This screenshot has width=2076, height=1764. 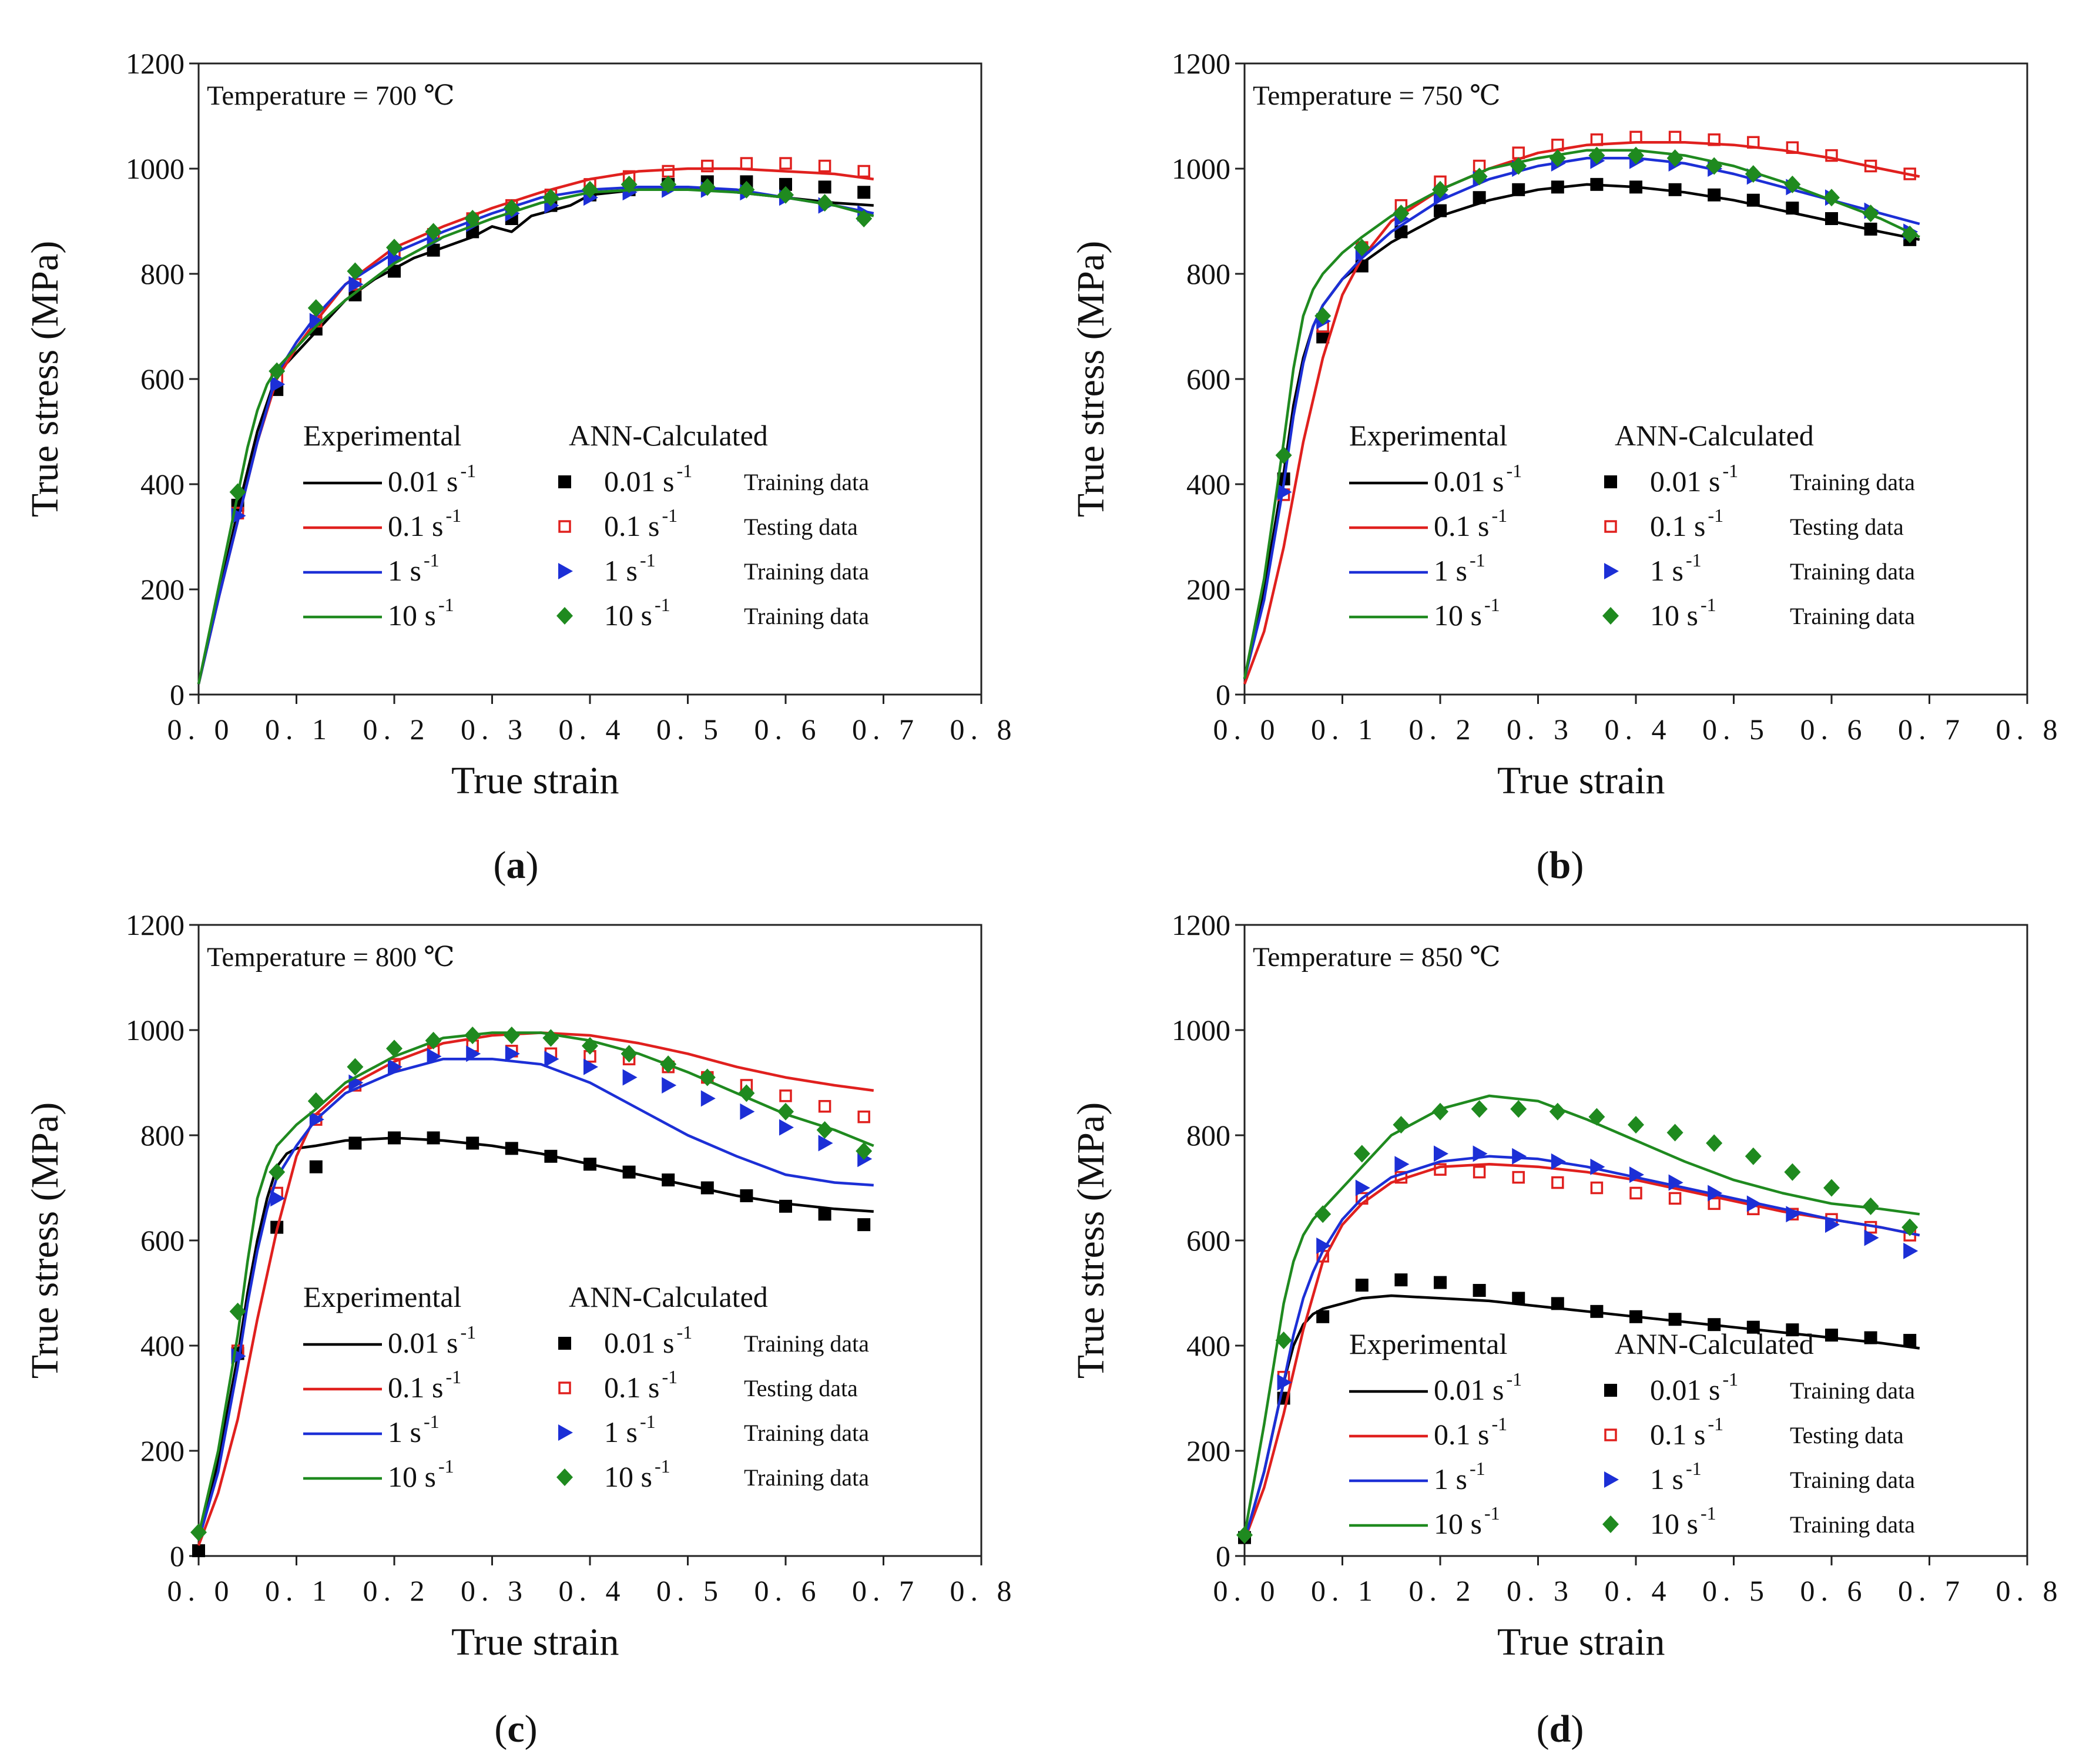 What do you see at coordinates (1581, 1642) in the screenshot?
I see `x-axis-title: True strain` at bounding box center [1581, 1642].